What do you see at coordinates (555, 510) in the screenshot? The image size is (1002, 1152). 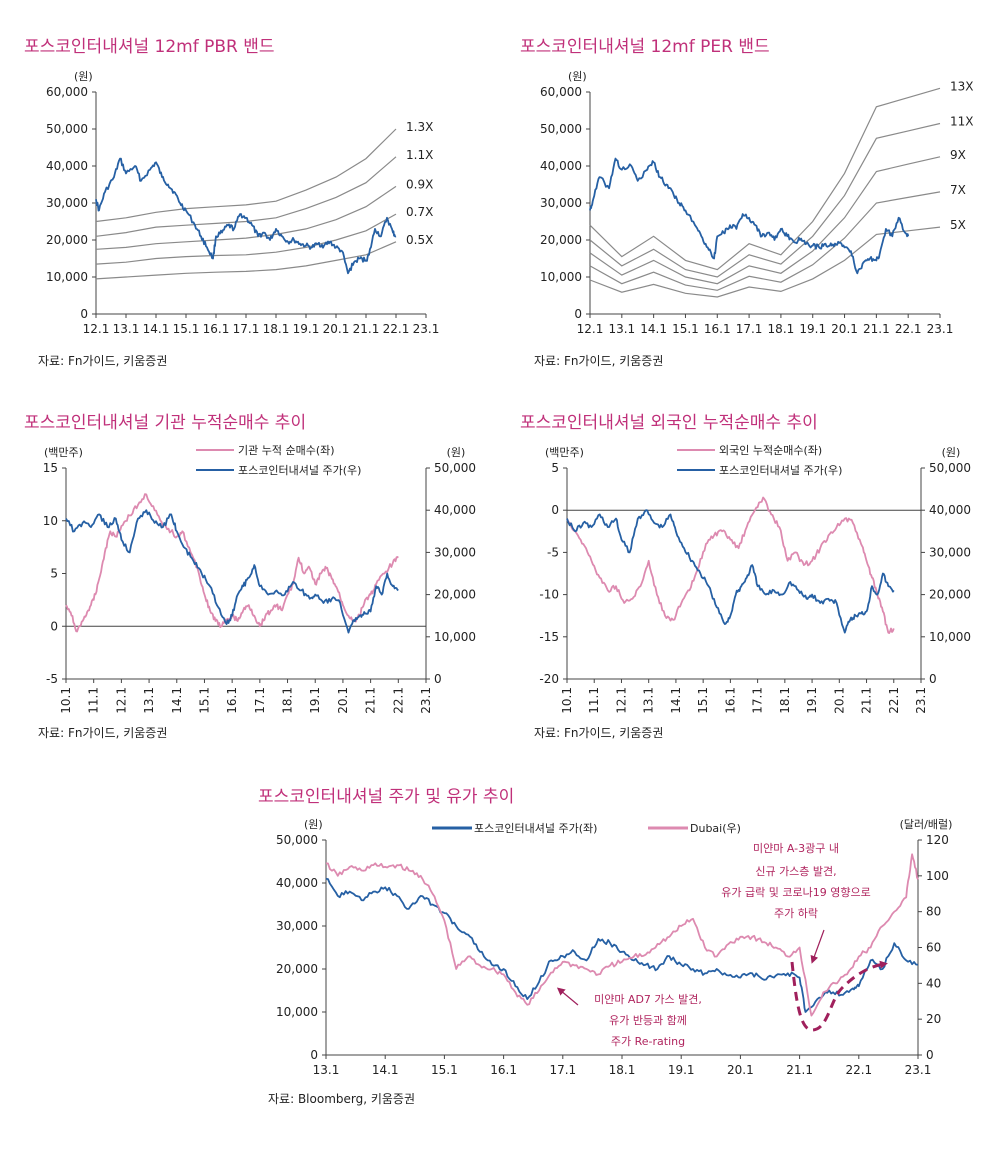 I see `foreign-ytick-label: 0` at bounding box center [555, 510].